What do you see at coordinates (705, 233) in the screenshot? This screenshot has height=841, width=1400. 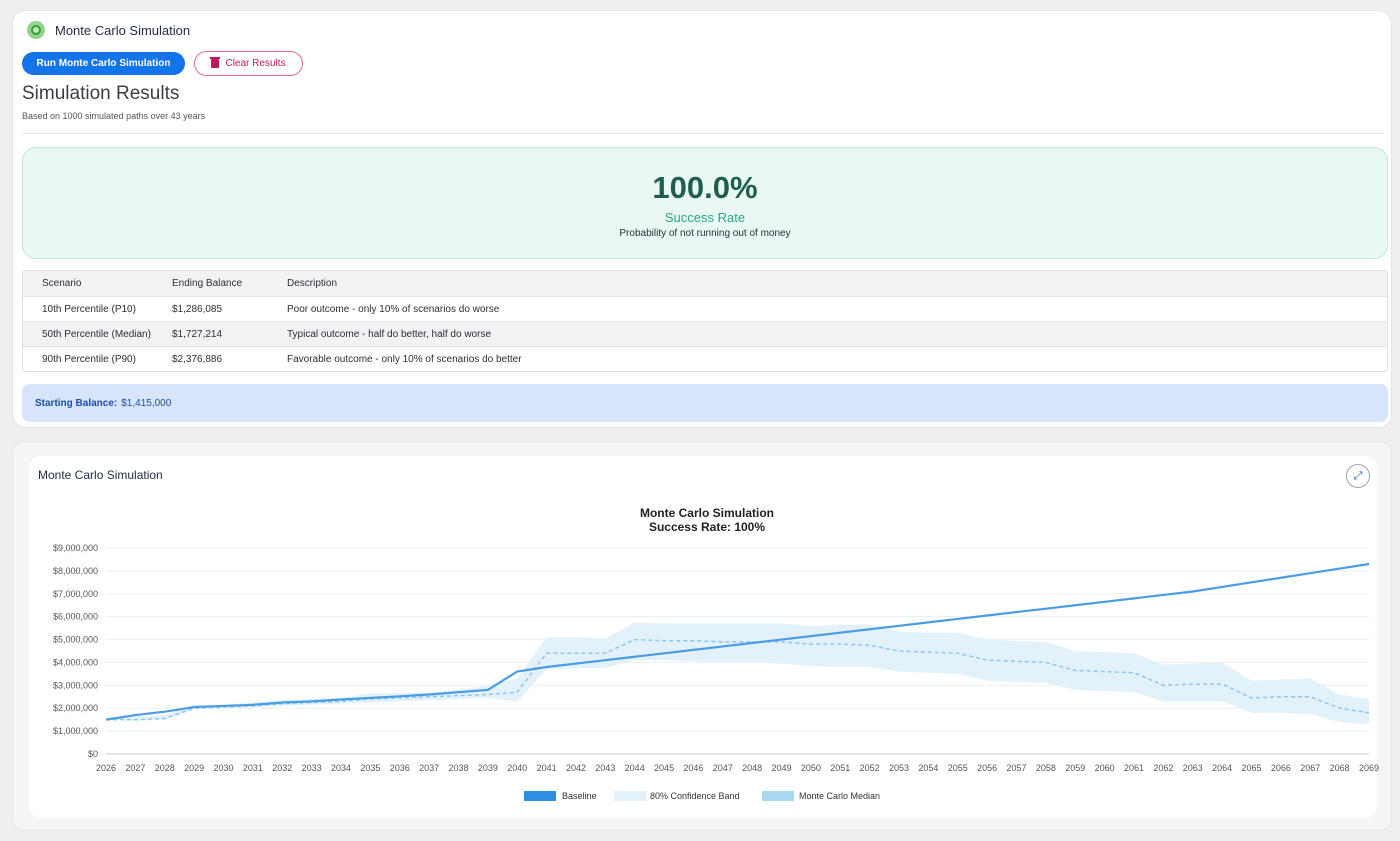 I see `success-rate-description: Probability of not running out of money` at bounding box center [705, 233].